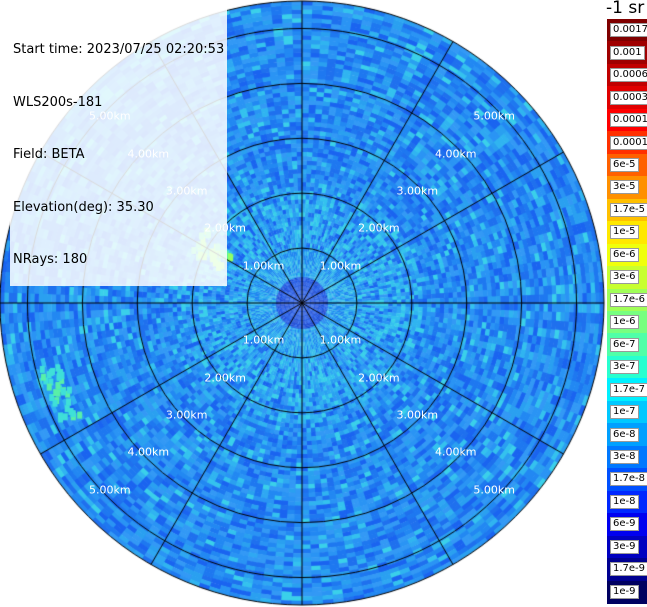 This screenshot has width=647, height=607. I want to click on colorbar-tick-label: 0.0003, so click(628, 97).